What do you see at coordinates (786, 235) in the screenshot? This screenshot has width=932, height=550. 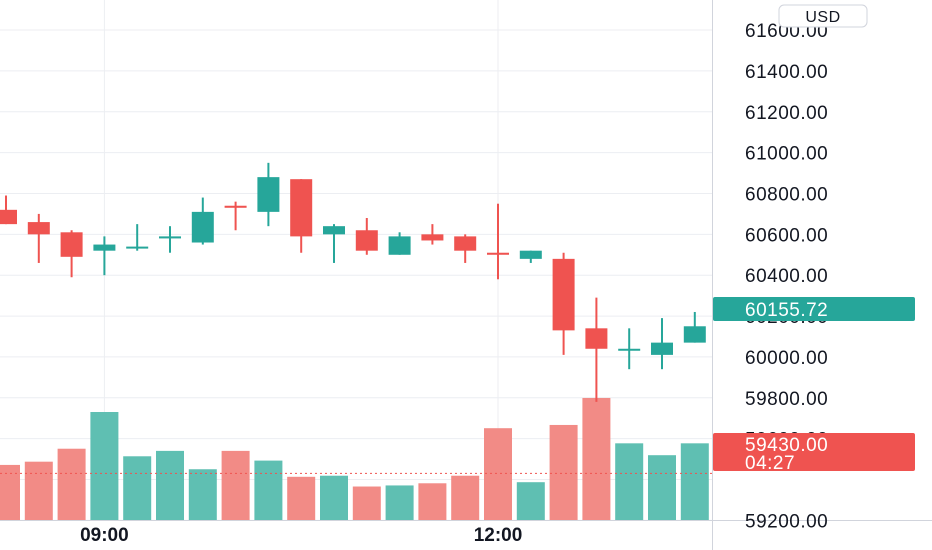 I see `price-tick-label: 60600.00` at bounding box center [786, 235].